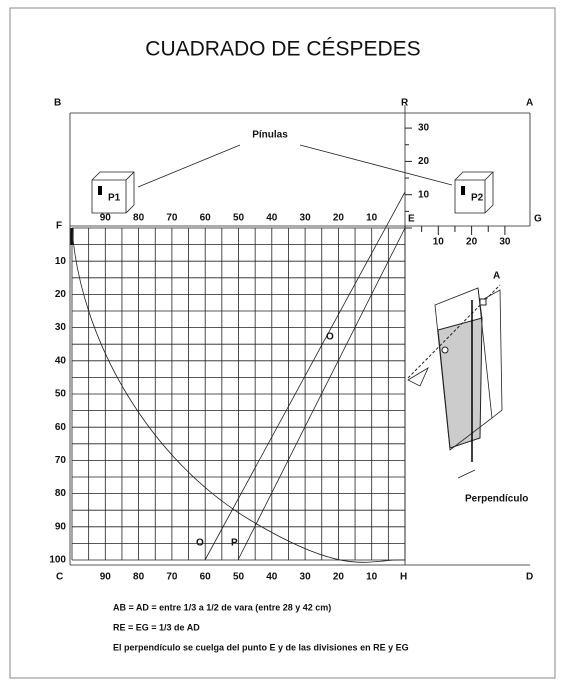 Image resolution: width=566 pixels, height=685 pixels. Describe the element at coordinates (206, 577) in the screenshot. I see `bottom-tick: 60` at that location.